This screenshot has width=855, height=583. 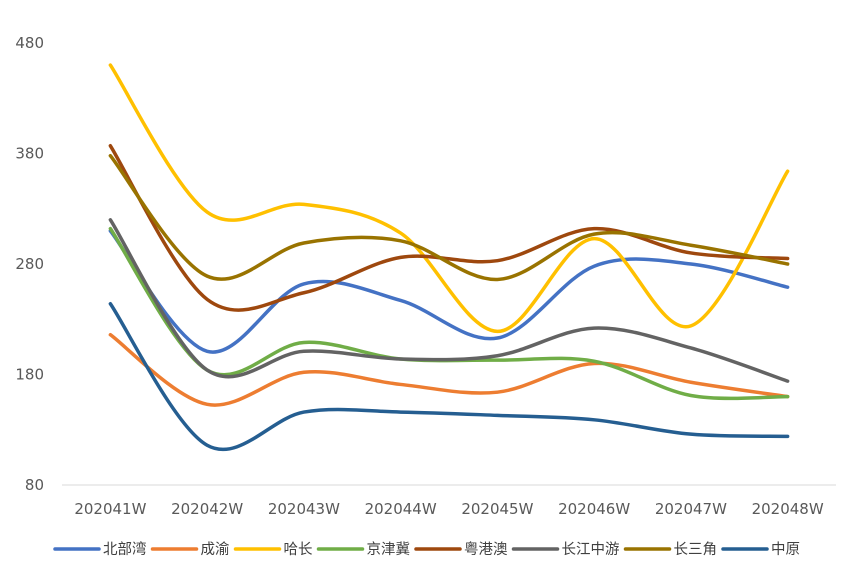 What do you see at coordinates (594, 509) in the screenshot?
I see `x-tick-label: 202046W` at bounding box center [594, 509].